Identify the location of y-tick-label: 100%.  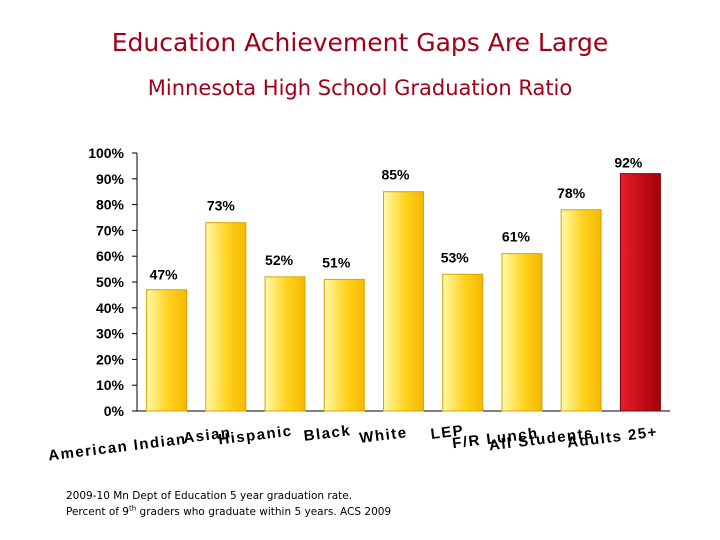
(106, 153).